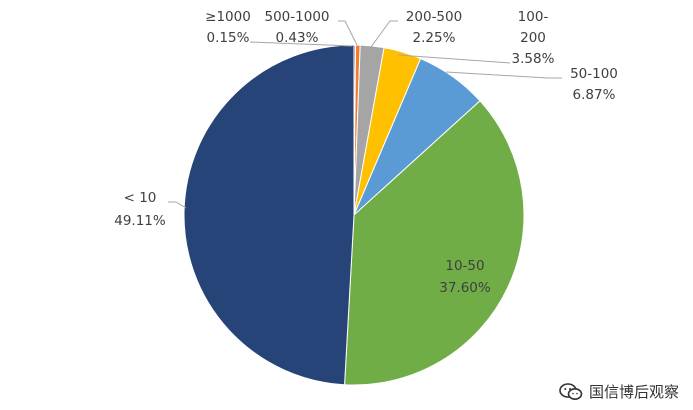  I want to click on watermark: 国信博后观察, so click(619, 391).